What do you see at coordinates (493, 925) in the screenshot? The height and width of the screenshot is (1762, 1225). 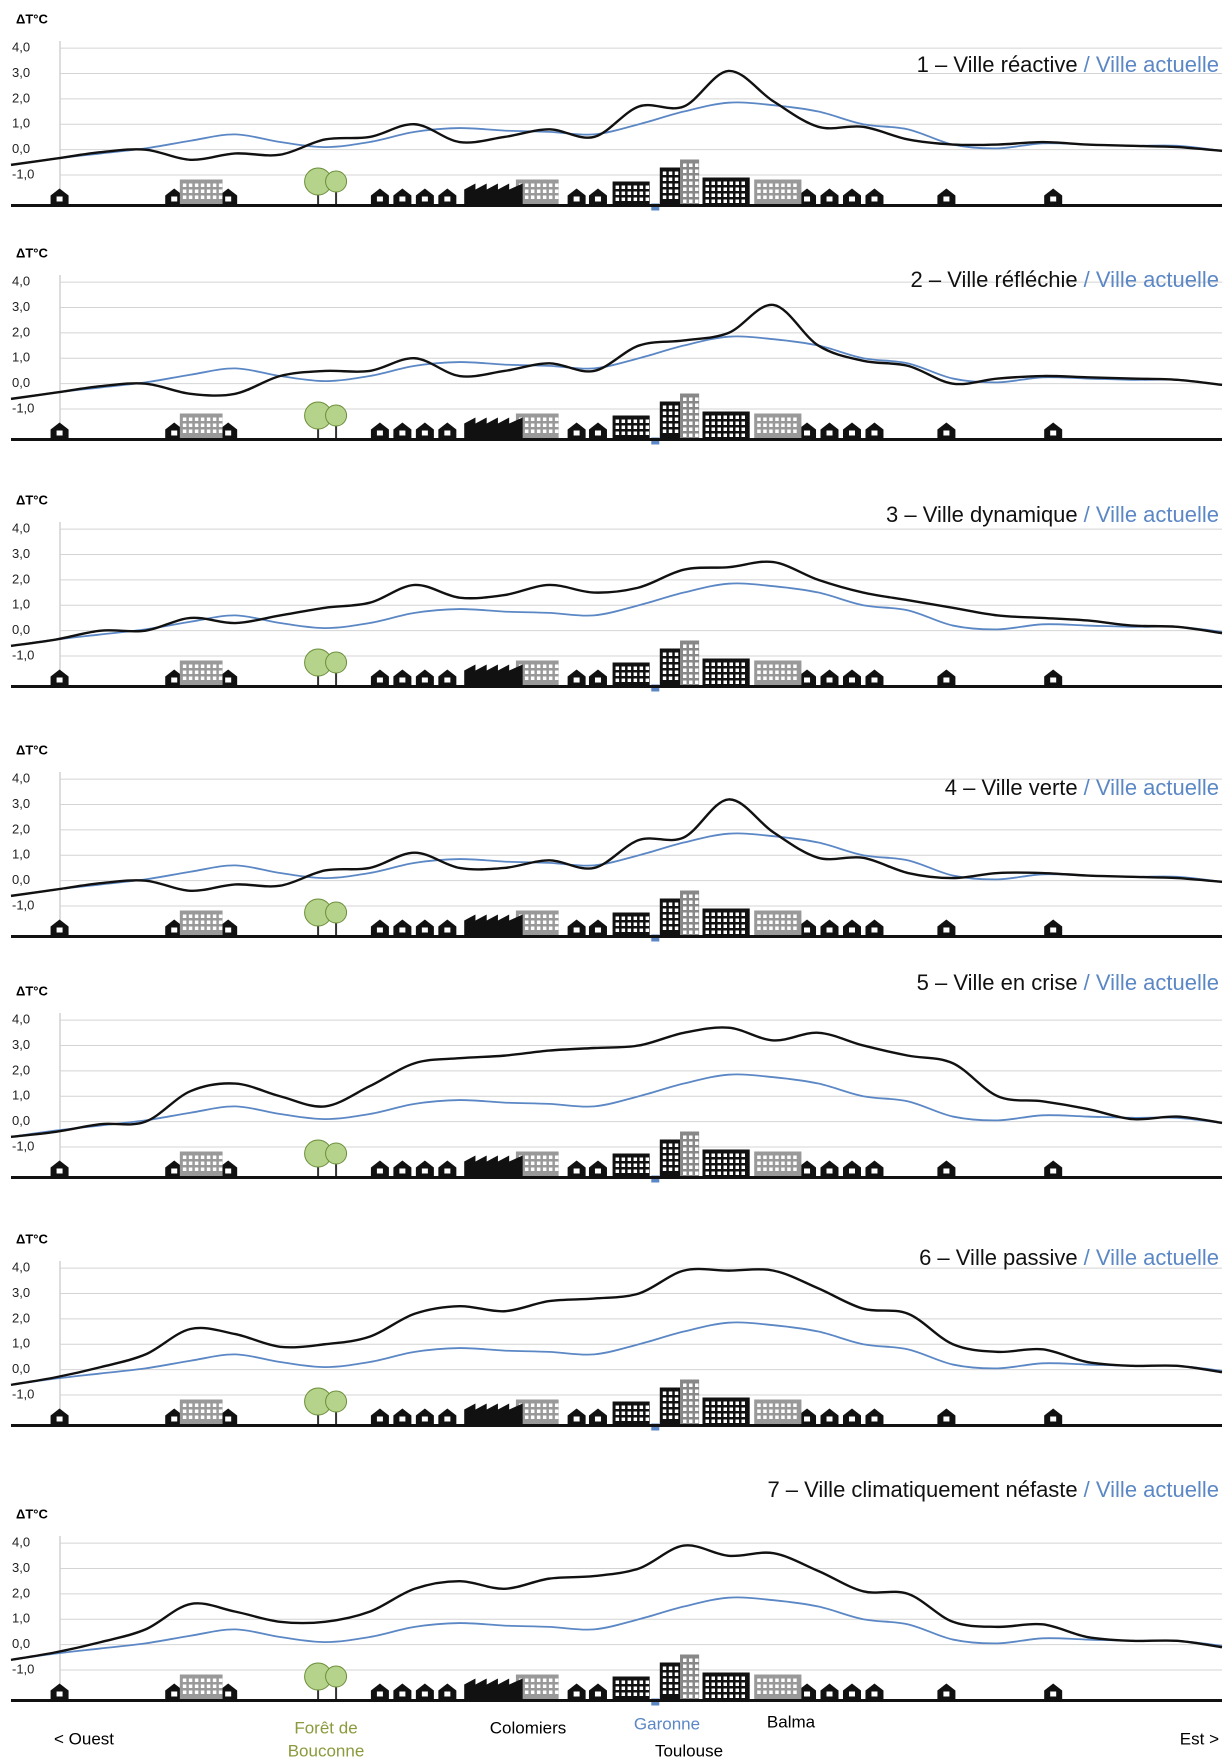 I see `factory` at bounding box center [493, 925].